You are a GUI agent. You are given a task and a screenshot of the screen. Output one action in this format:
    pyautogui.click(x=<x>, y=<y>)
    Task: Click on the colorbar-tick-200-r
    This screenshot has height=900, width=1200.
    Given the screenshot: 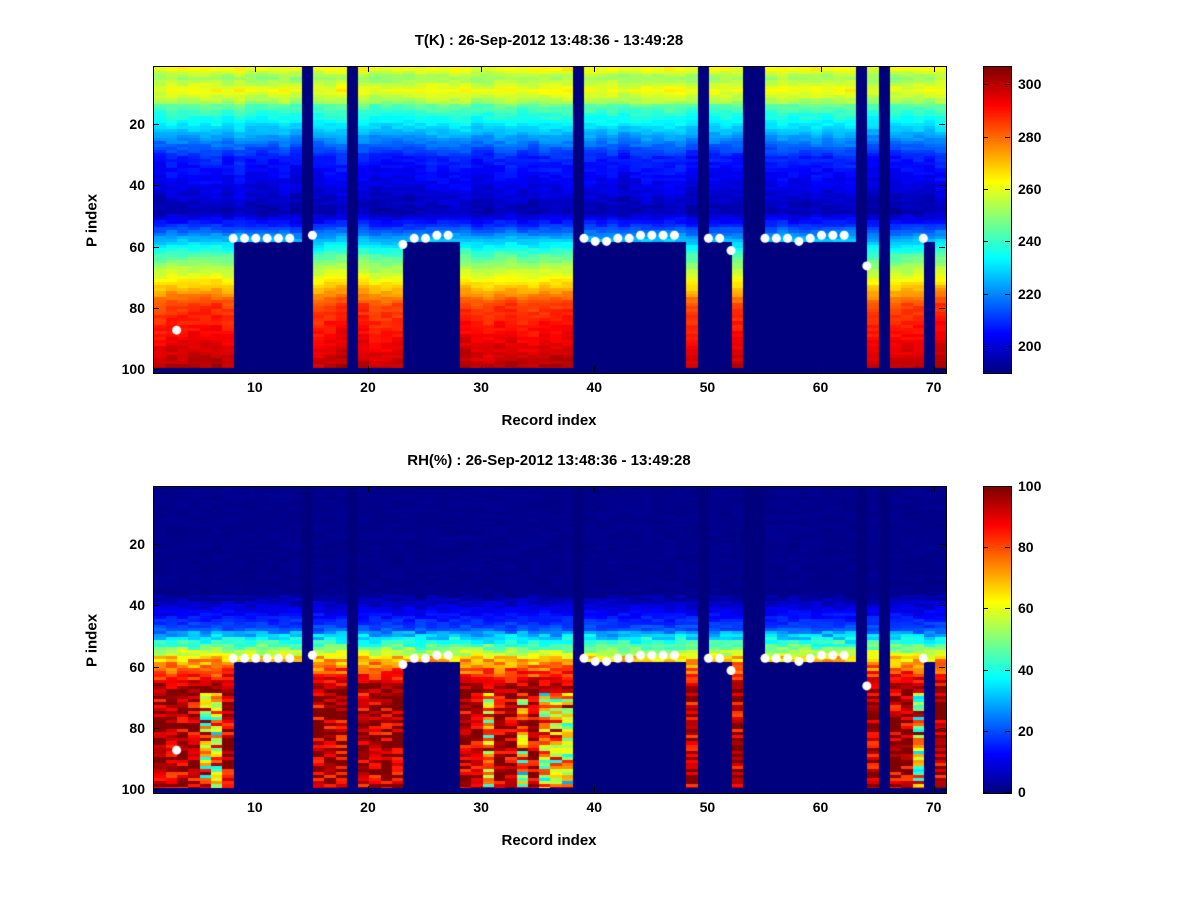 What is the action you would take?
    pyautogui.click(x=1007, y=346)
    